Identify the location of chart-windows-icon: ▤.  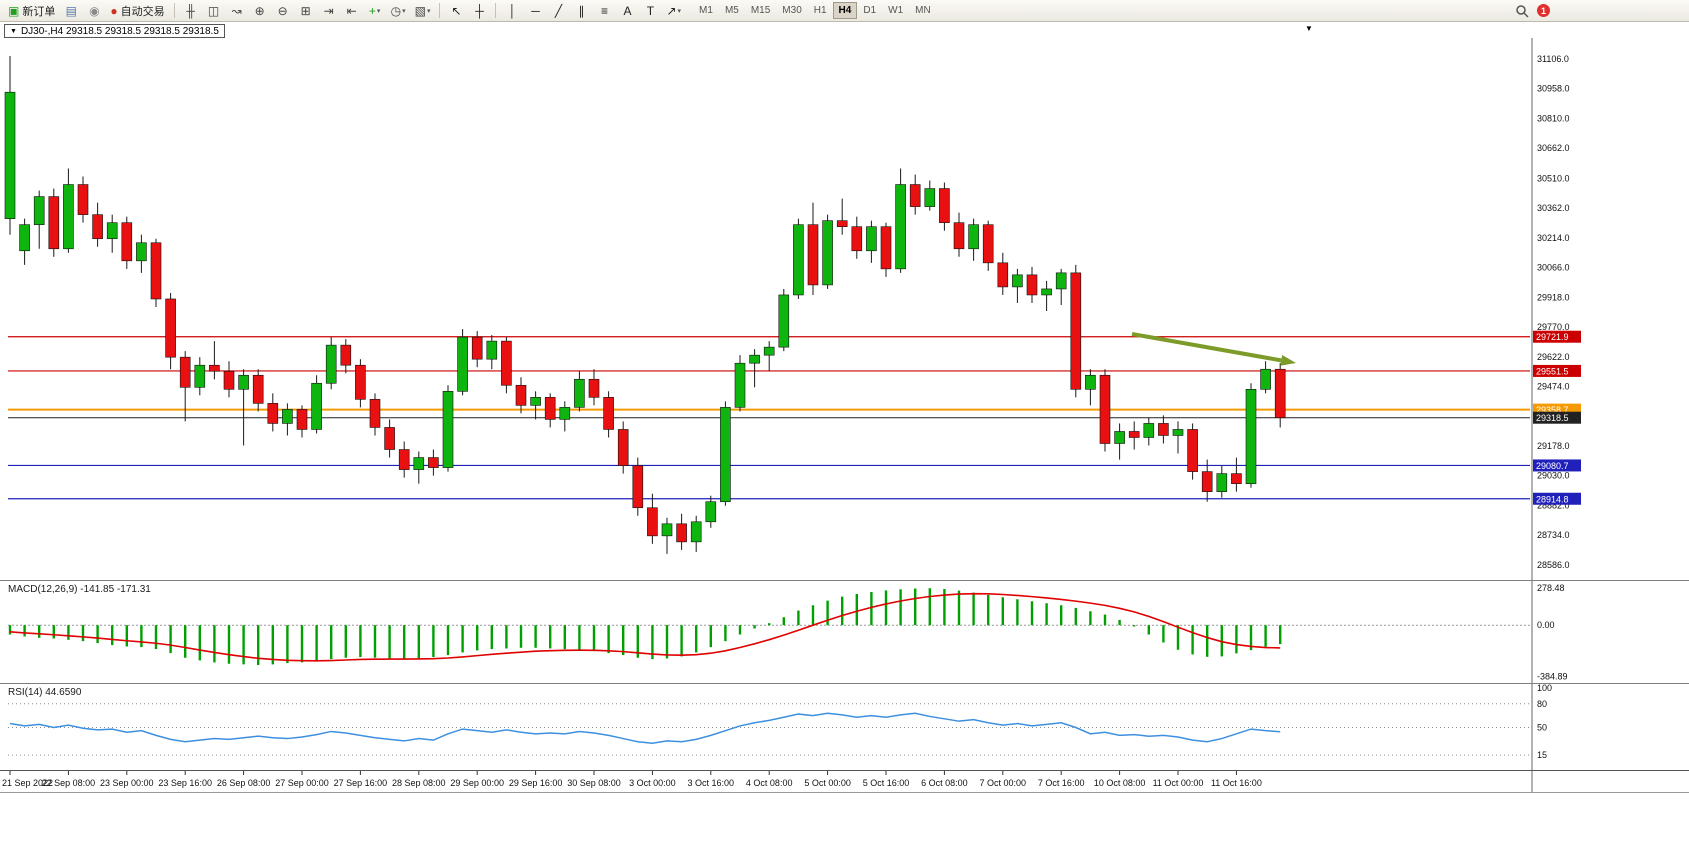
(71, 10).